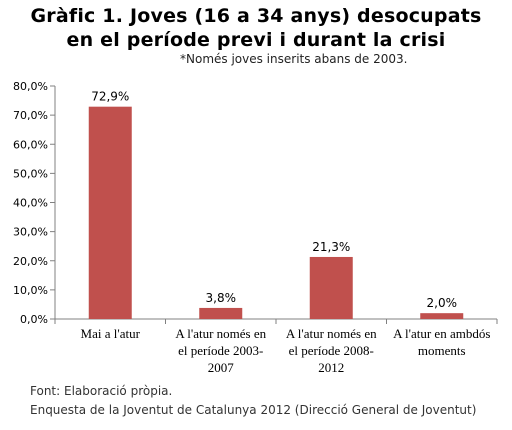 Image resolution: width=512 pixels, height=430 pixels. What do you see at coordinates (30, 232) in the screenshot?
I see `y-tick-label: 30,0%` at bounding box center [30, 232].